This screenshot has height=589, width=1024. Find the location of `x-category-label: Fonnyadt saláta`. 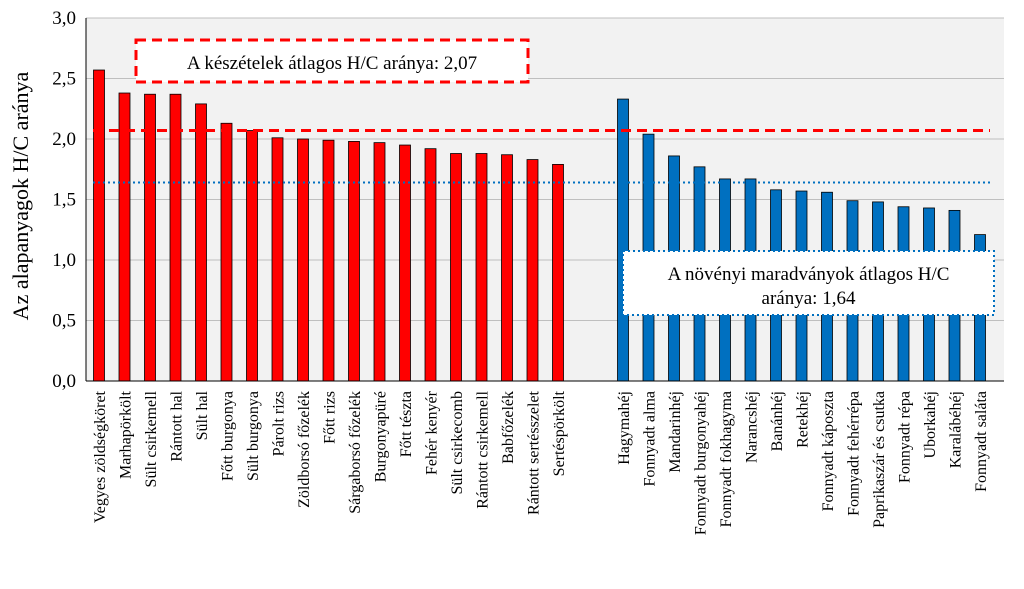

x-category-label: Fonnyadt saláta is located at coordinates (981, 441).